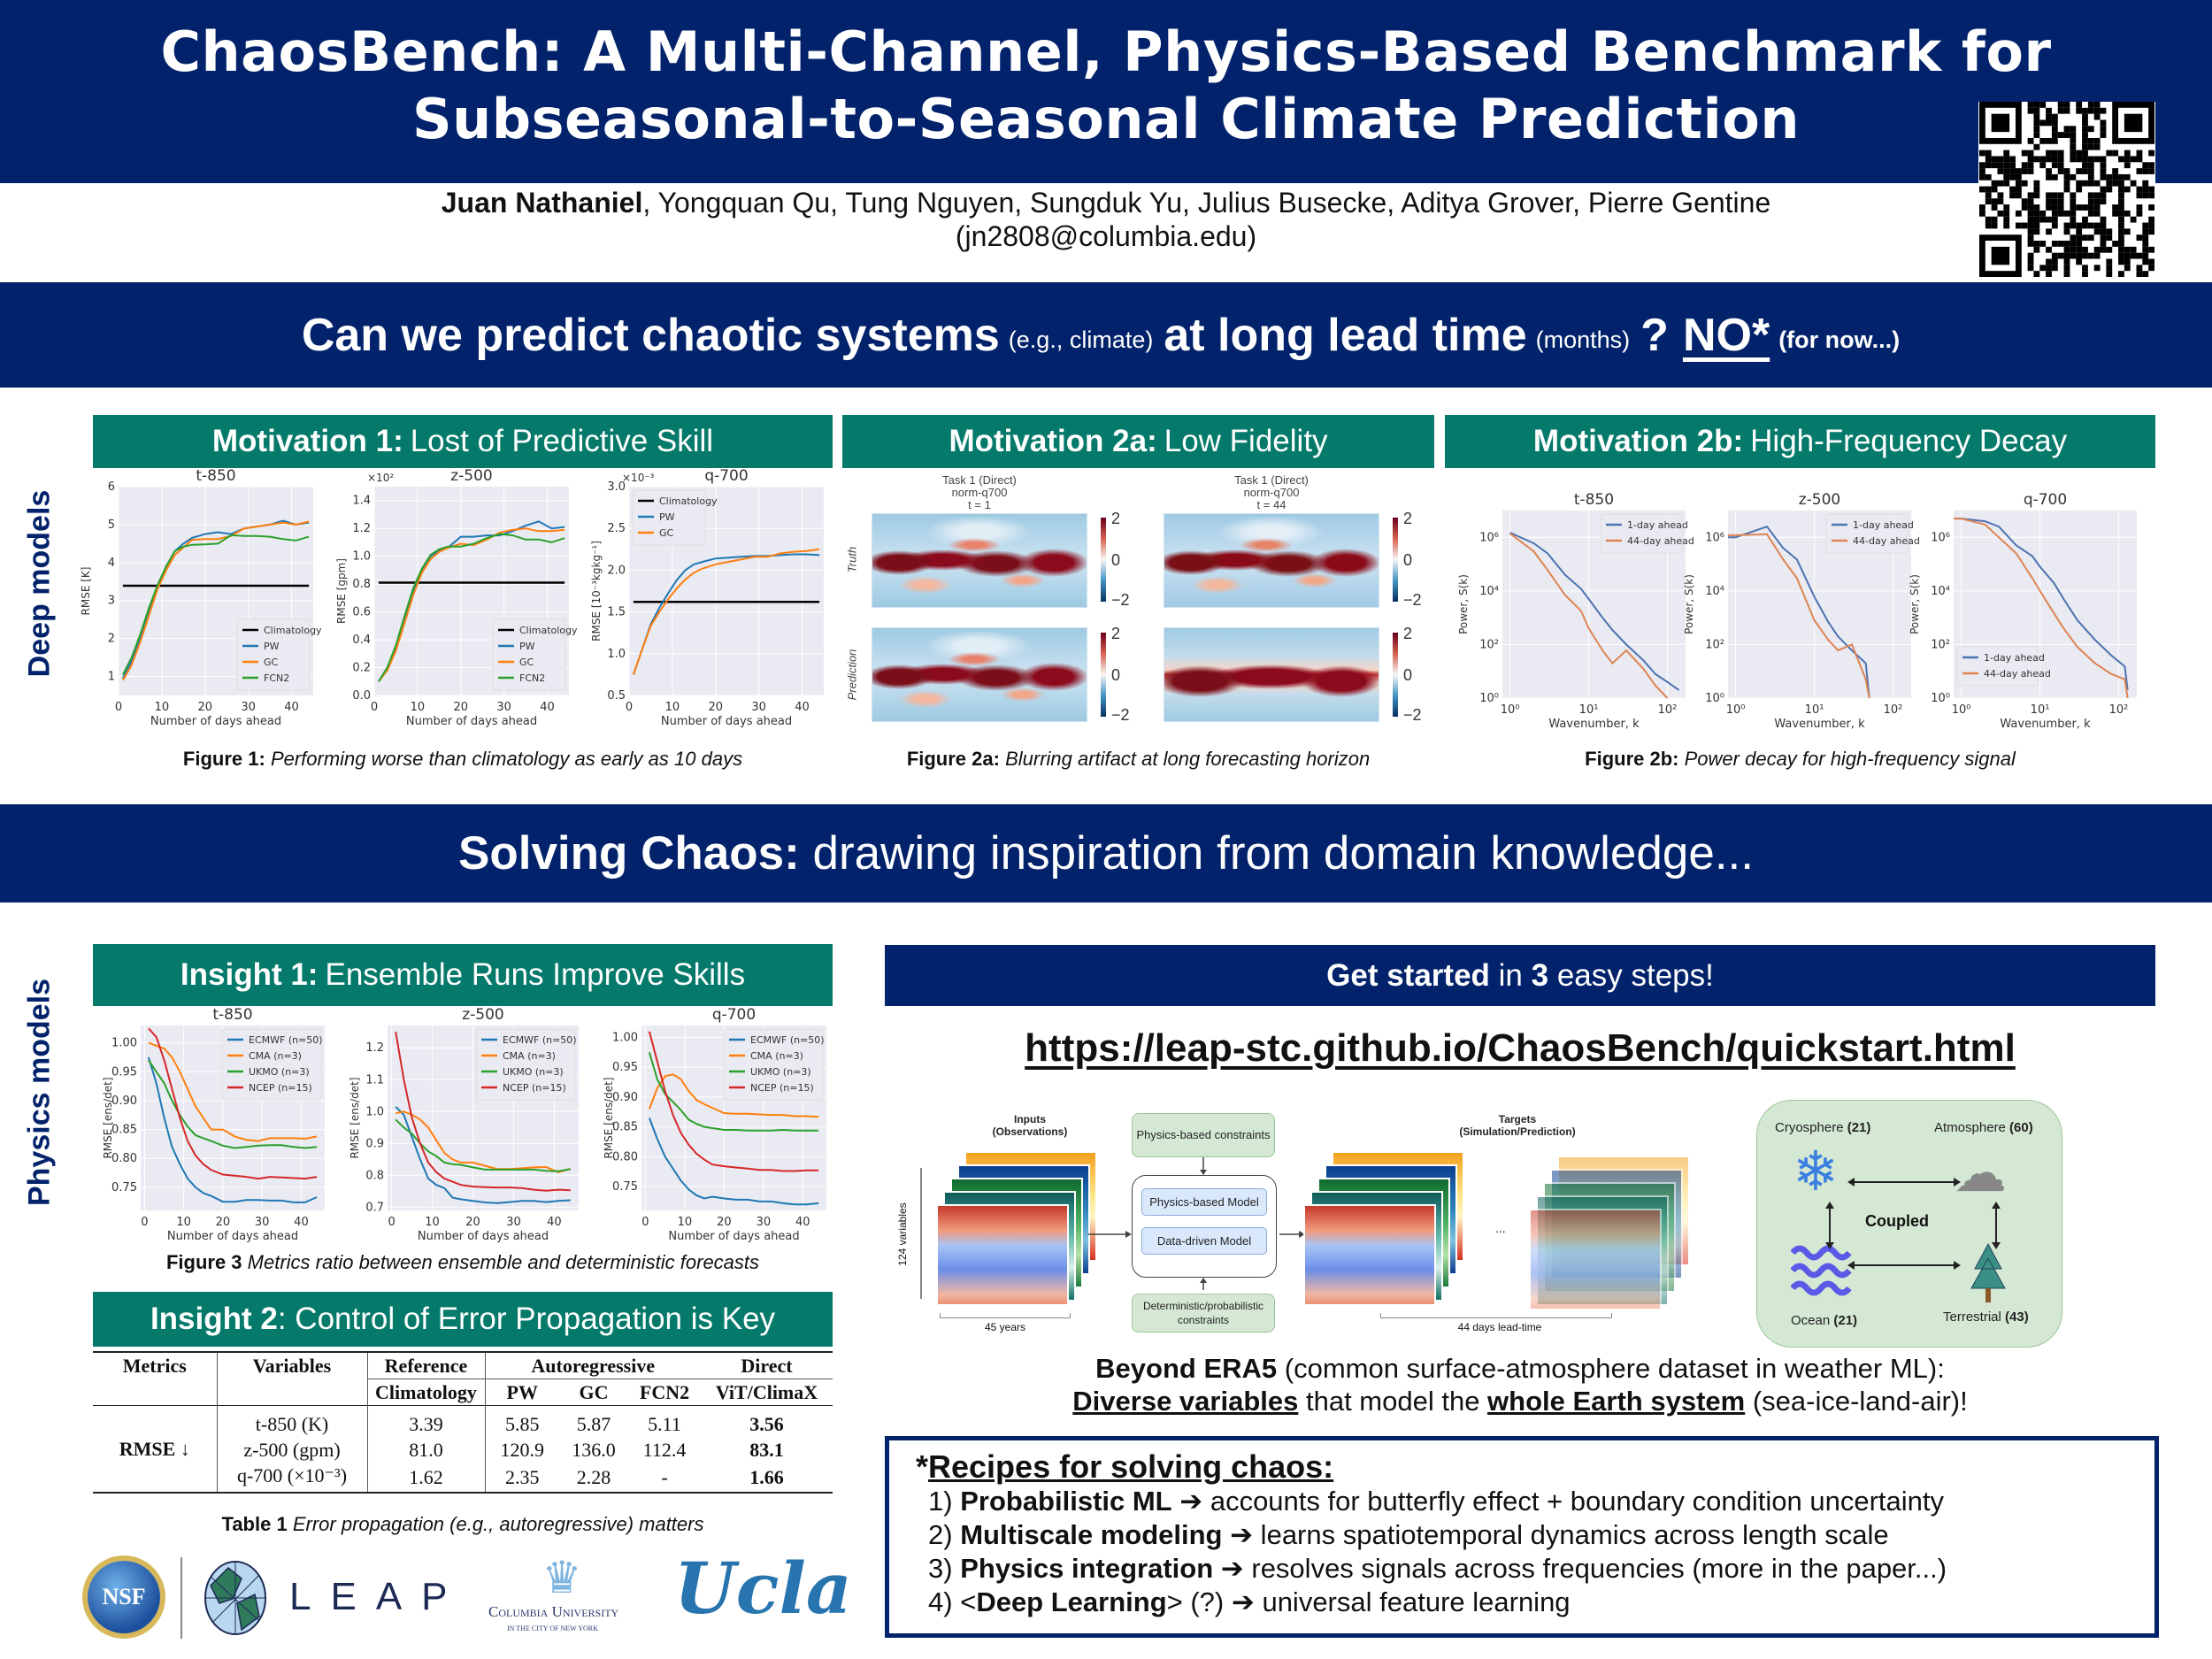 The height and width of the screenshot is (1659, 2212). What do you see at coordinates (1825, 1321) in the screenshot?
I see `ocean-label: Ocean (21)` at bounding box center [1825, 1321].